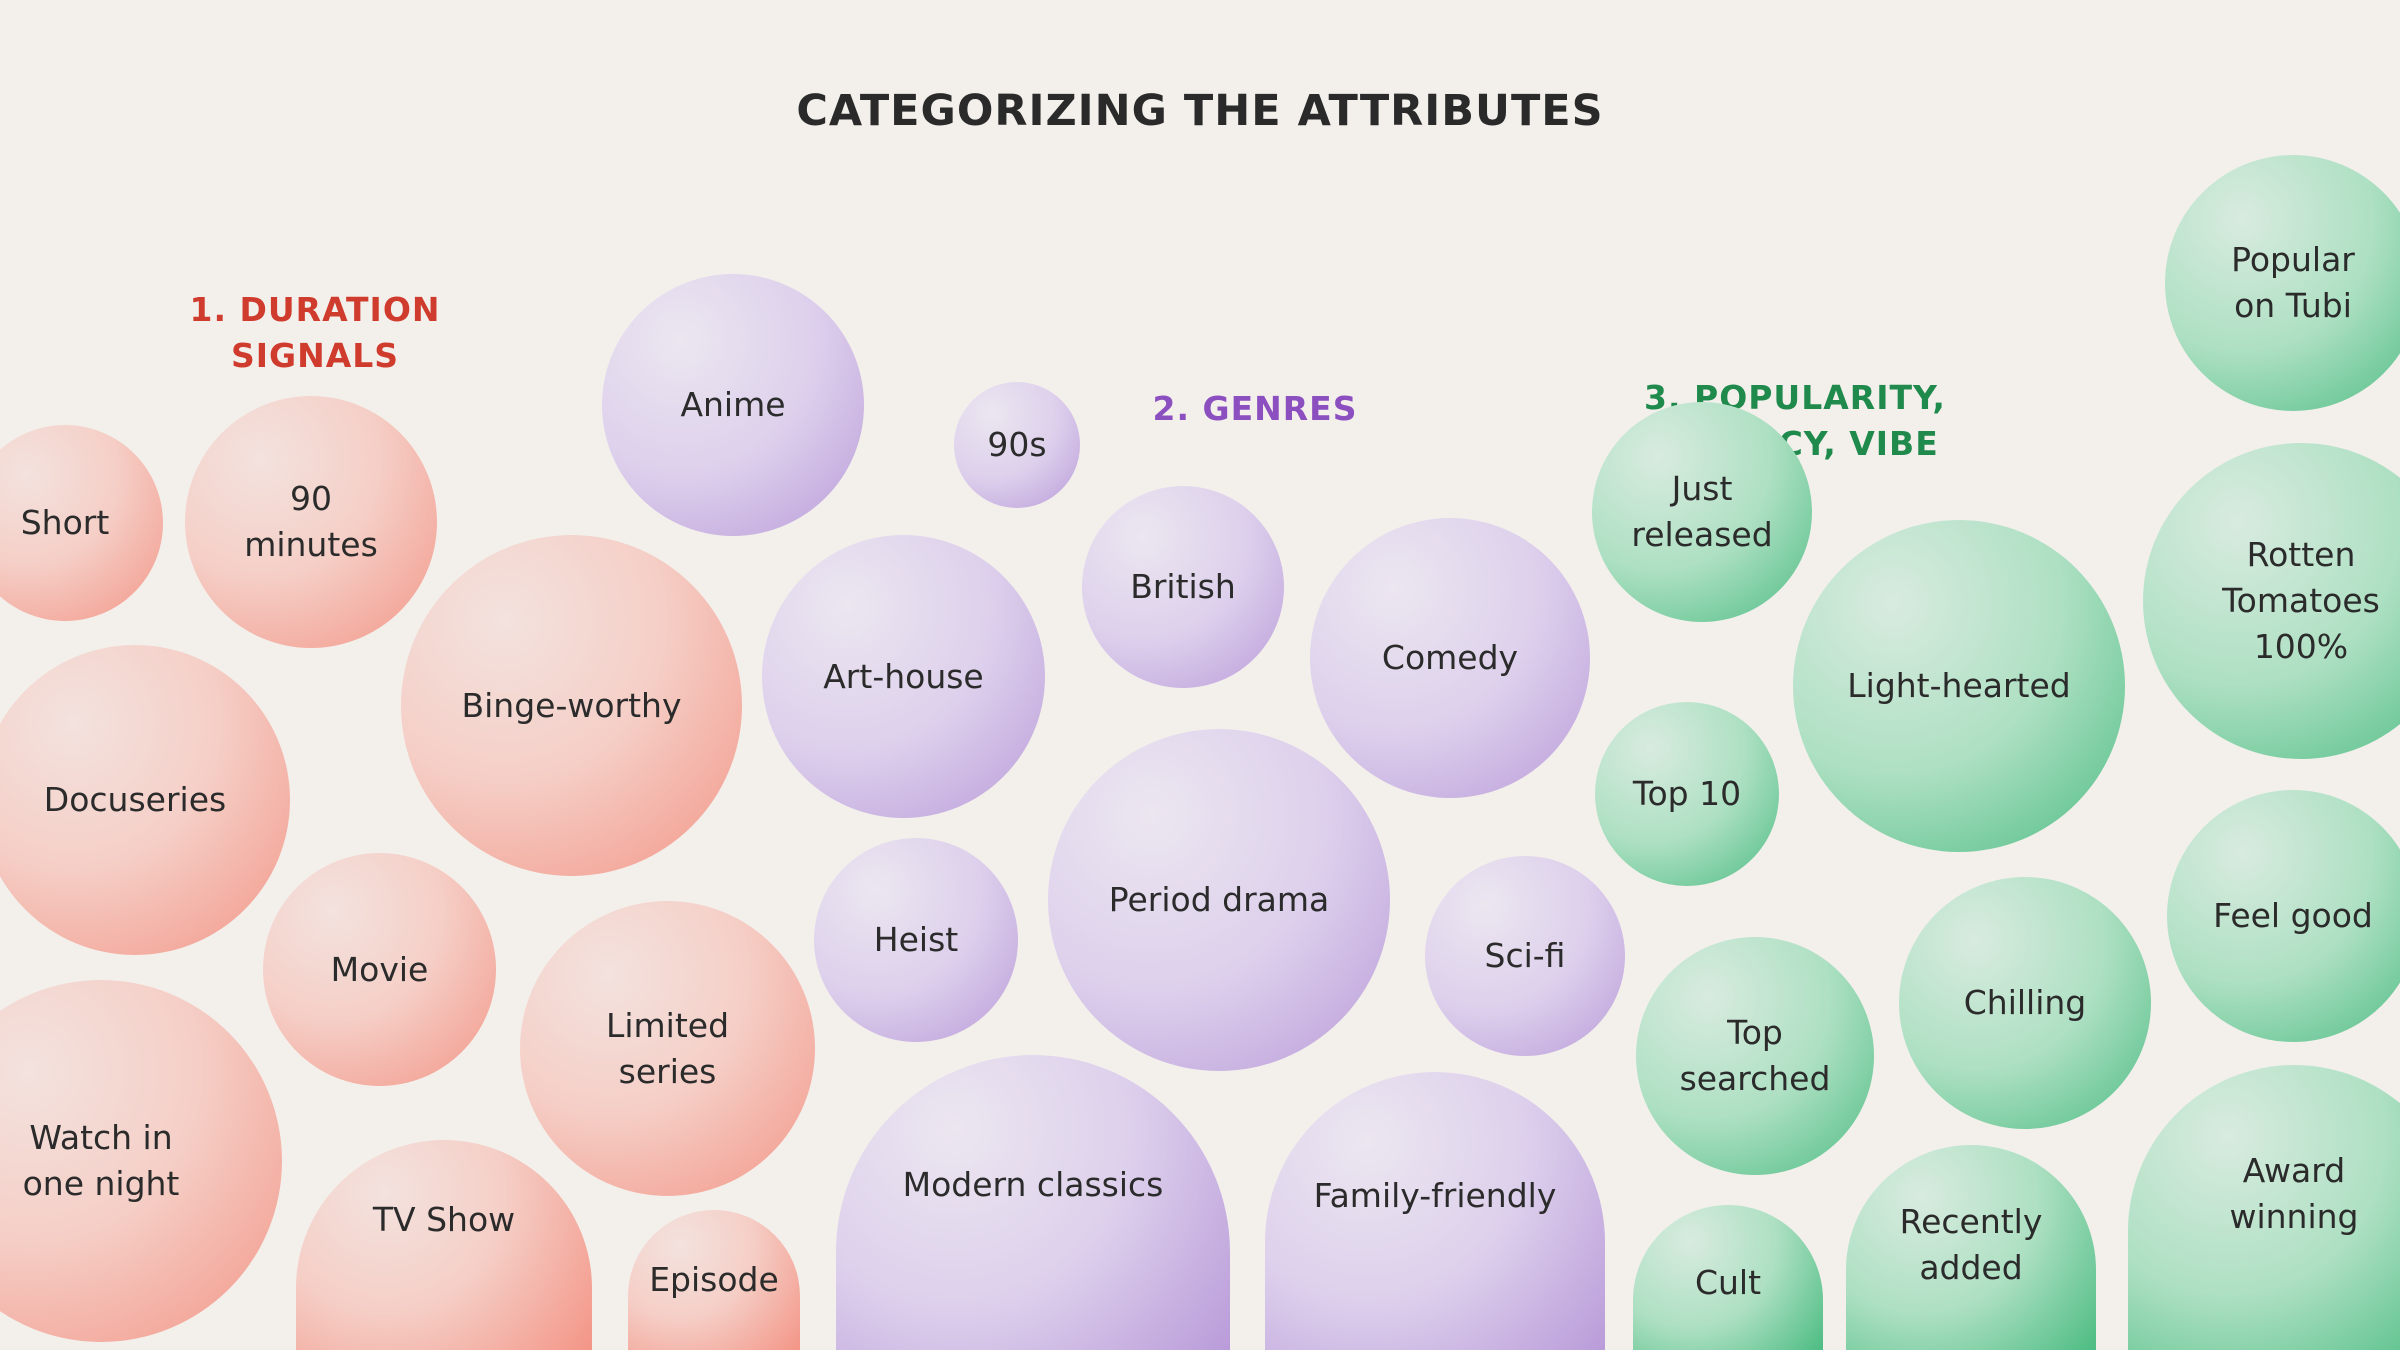 The width and height of the screenshot is (2400, 1350). I want to click on bubble-watch-in-one-night: Watch in one night, so click(141, 1161).